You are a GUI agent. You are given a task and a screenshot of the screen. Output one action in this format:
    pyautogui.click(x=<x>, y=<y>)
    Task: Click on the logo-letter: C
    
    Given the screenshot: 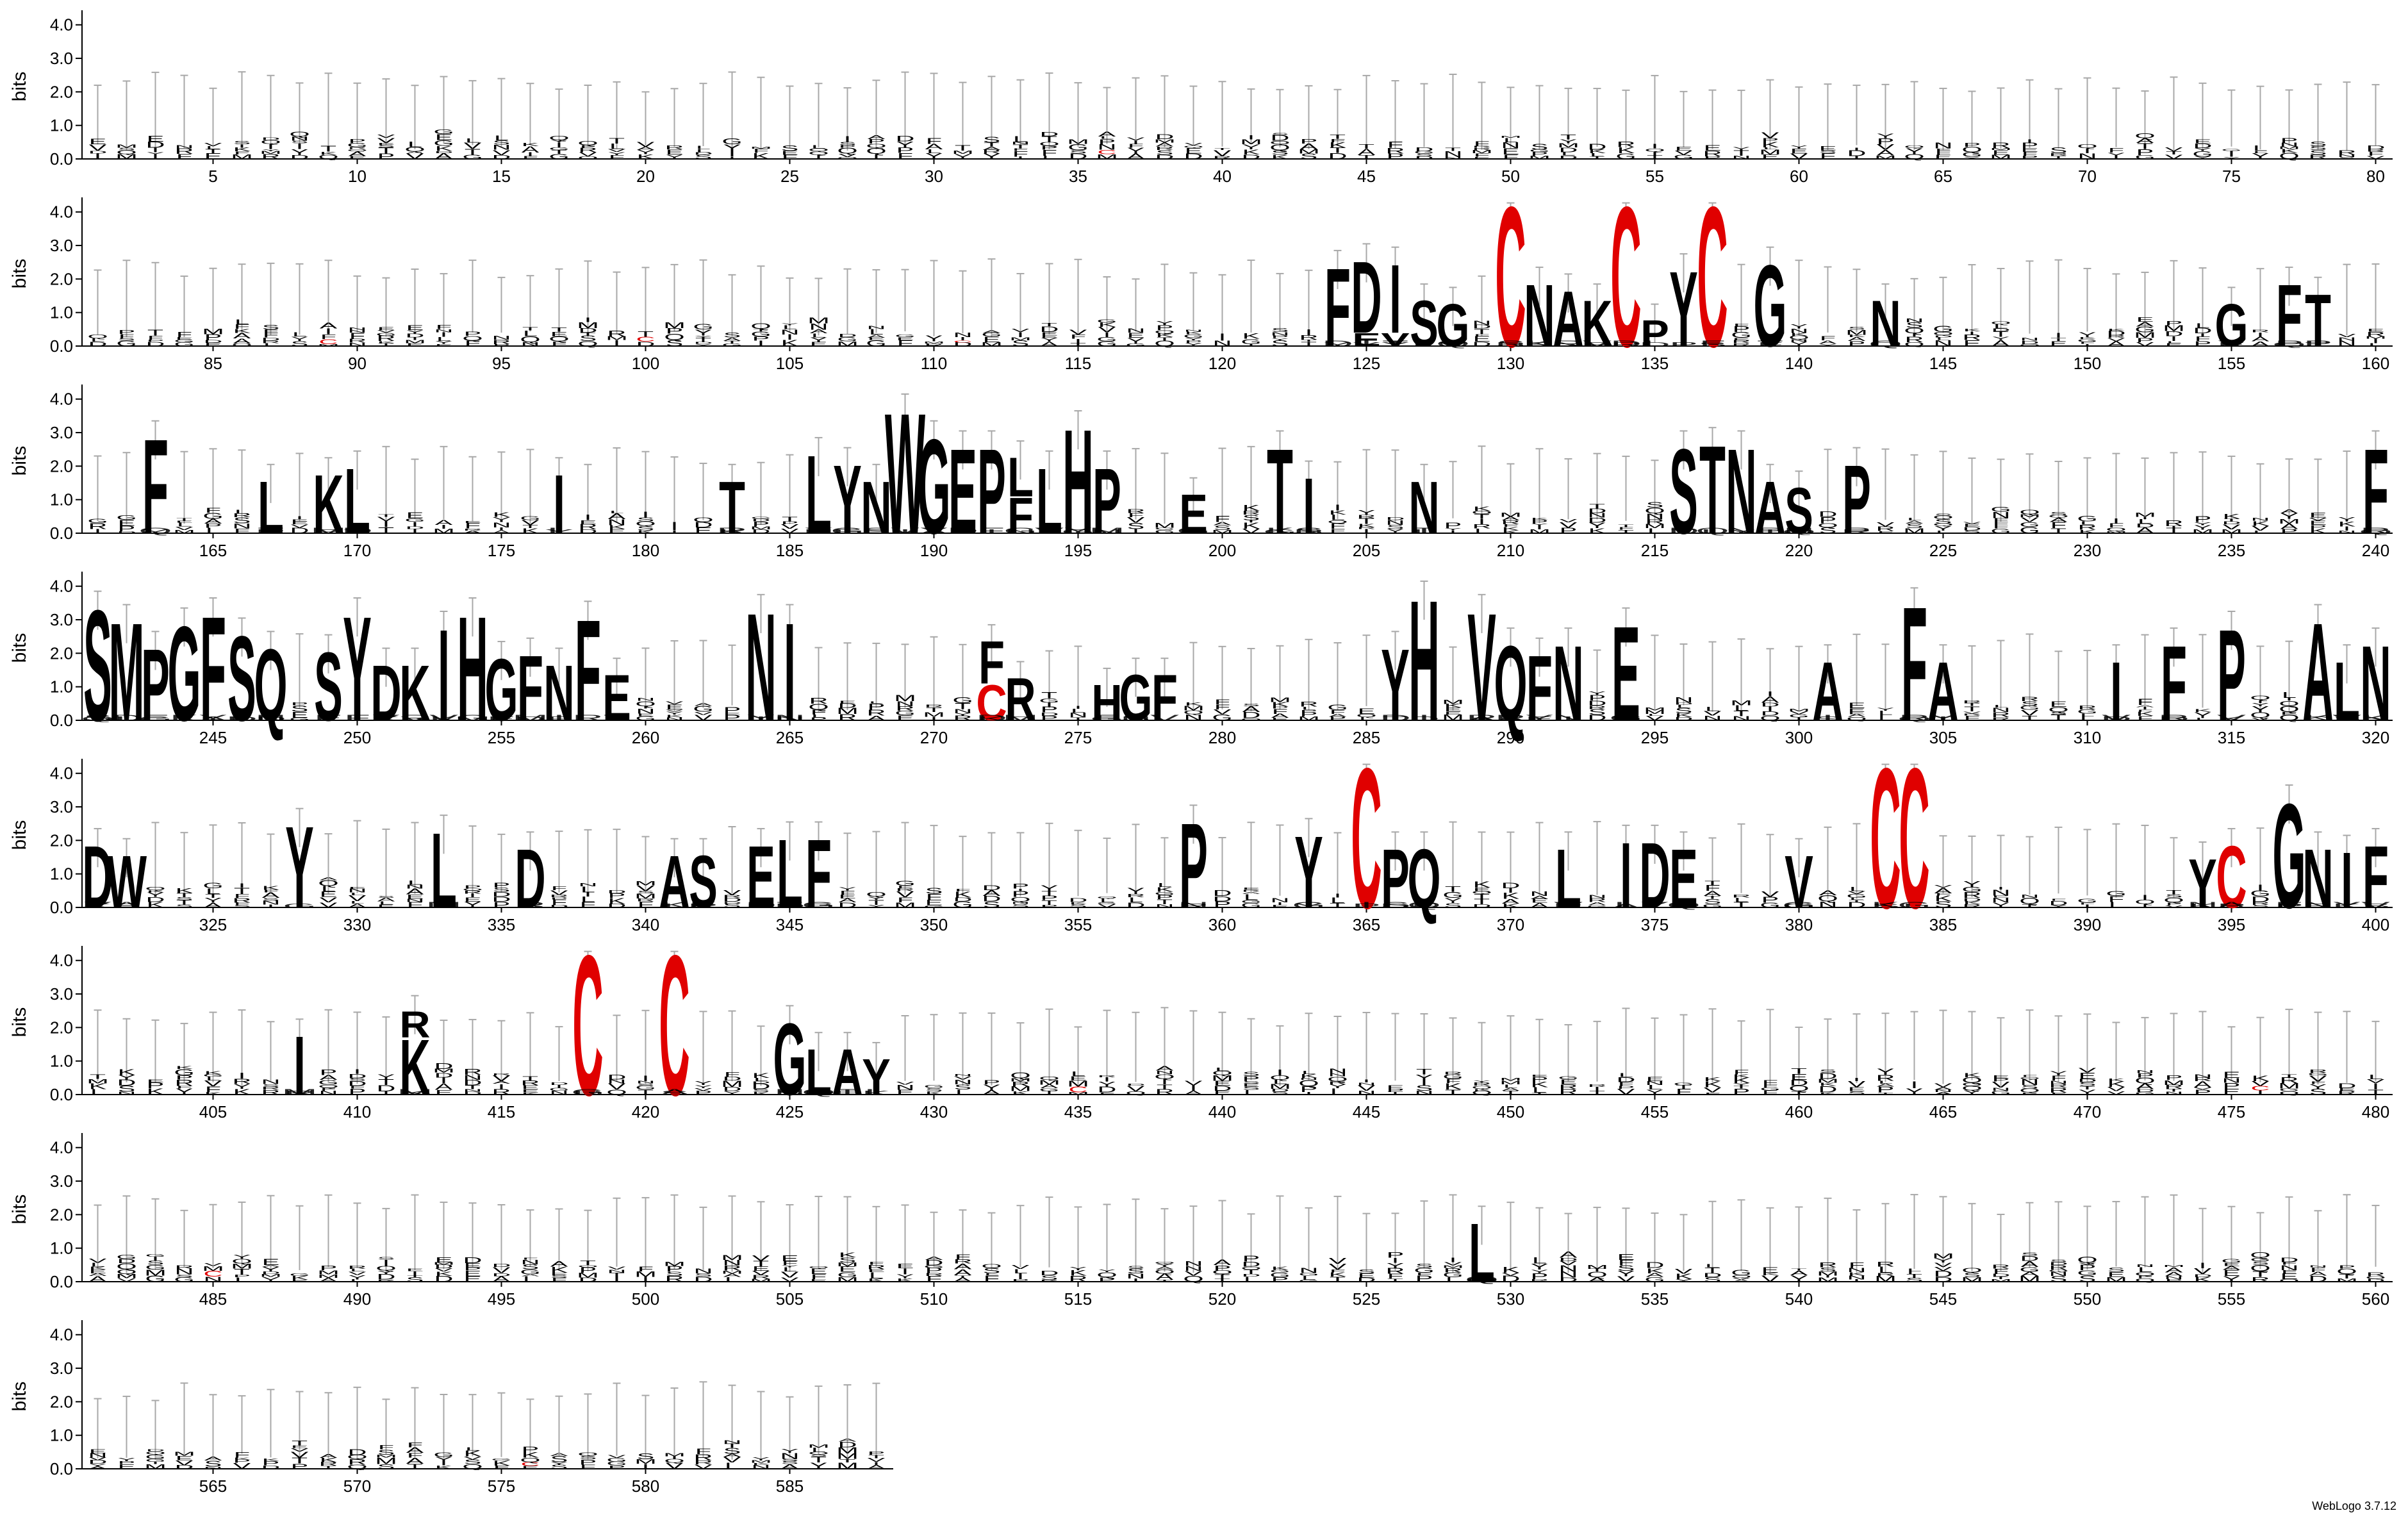 What is the action you would take?
    pyautogui.click(x=1626, y=276)
    